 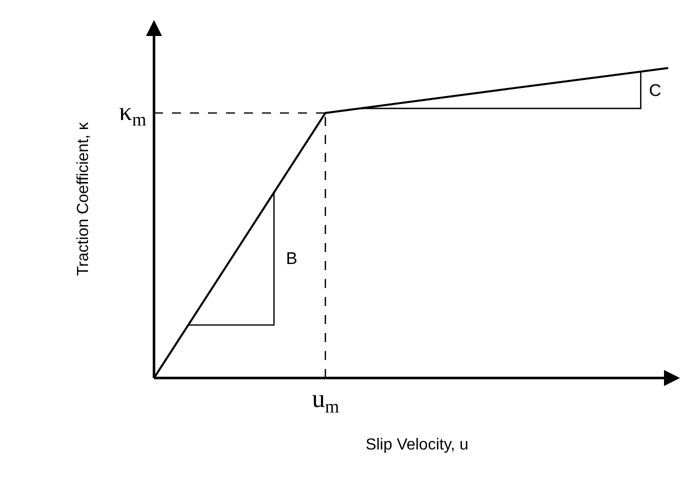 I want to click on y-axis-title: Traction Coefficient, κ, so click(x=83, y=198).